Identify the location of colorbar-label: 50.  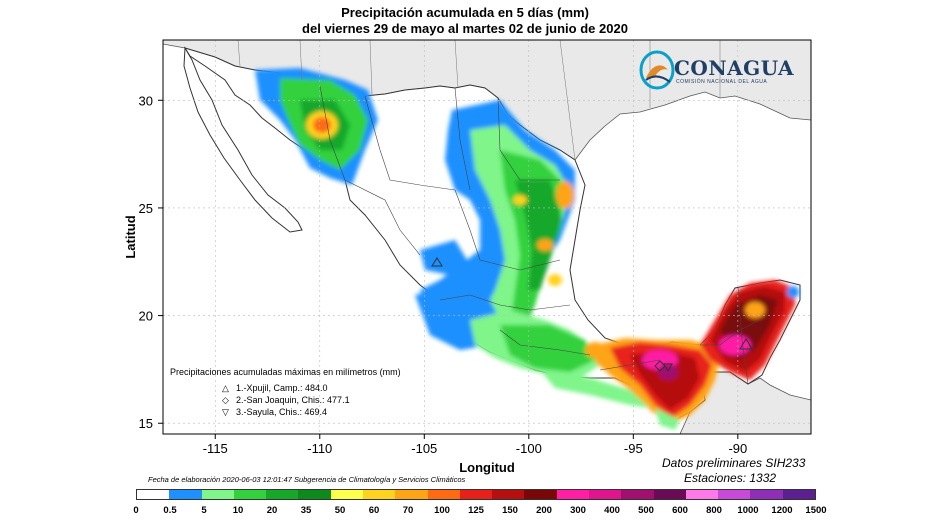
(340, 510).